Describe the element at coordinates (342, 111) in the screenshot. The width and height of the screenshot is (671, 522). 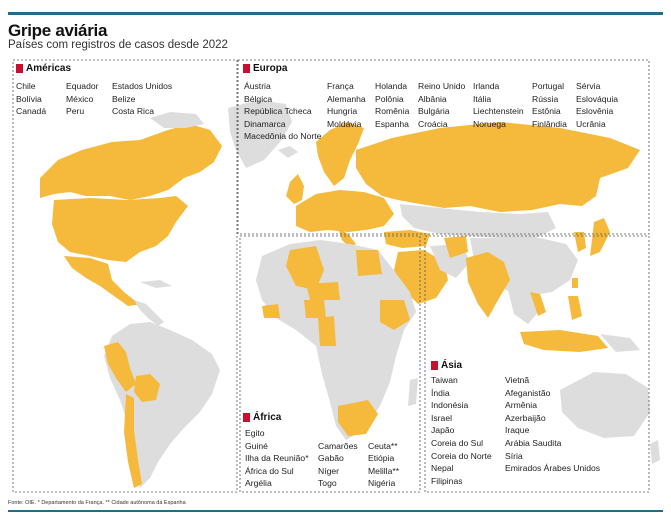
I see `country: Hungria` at that location.